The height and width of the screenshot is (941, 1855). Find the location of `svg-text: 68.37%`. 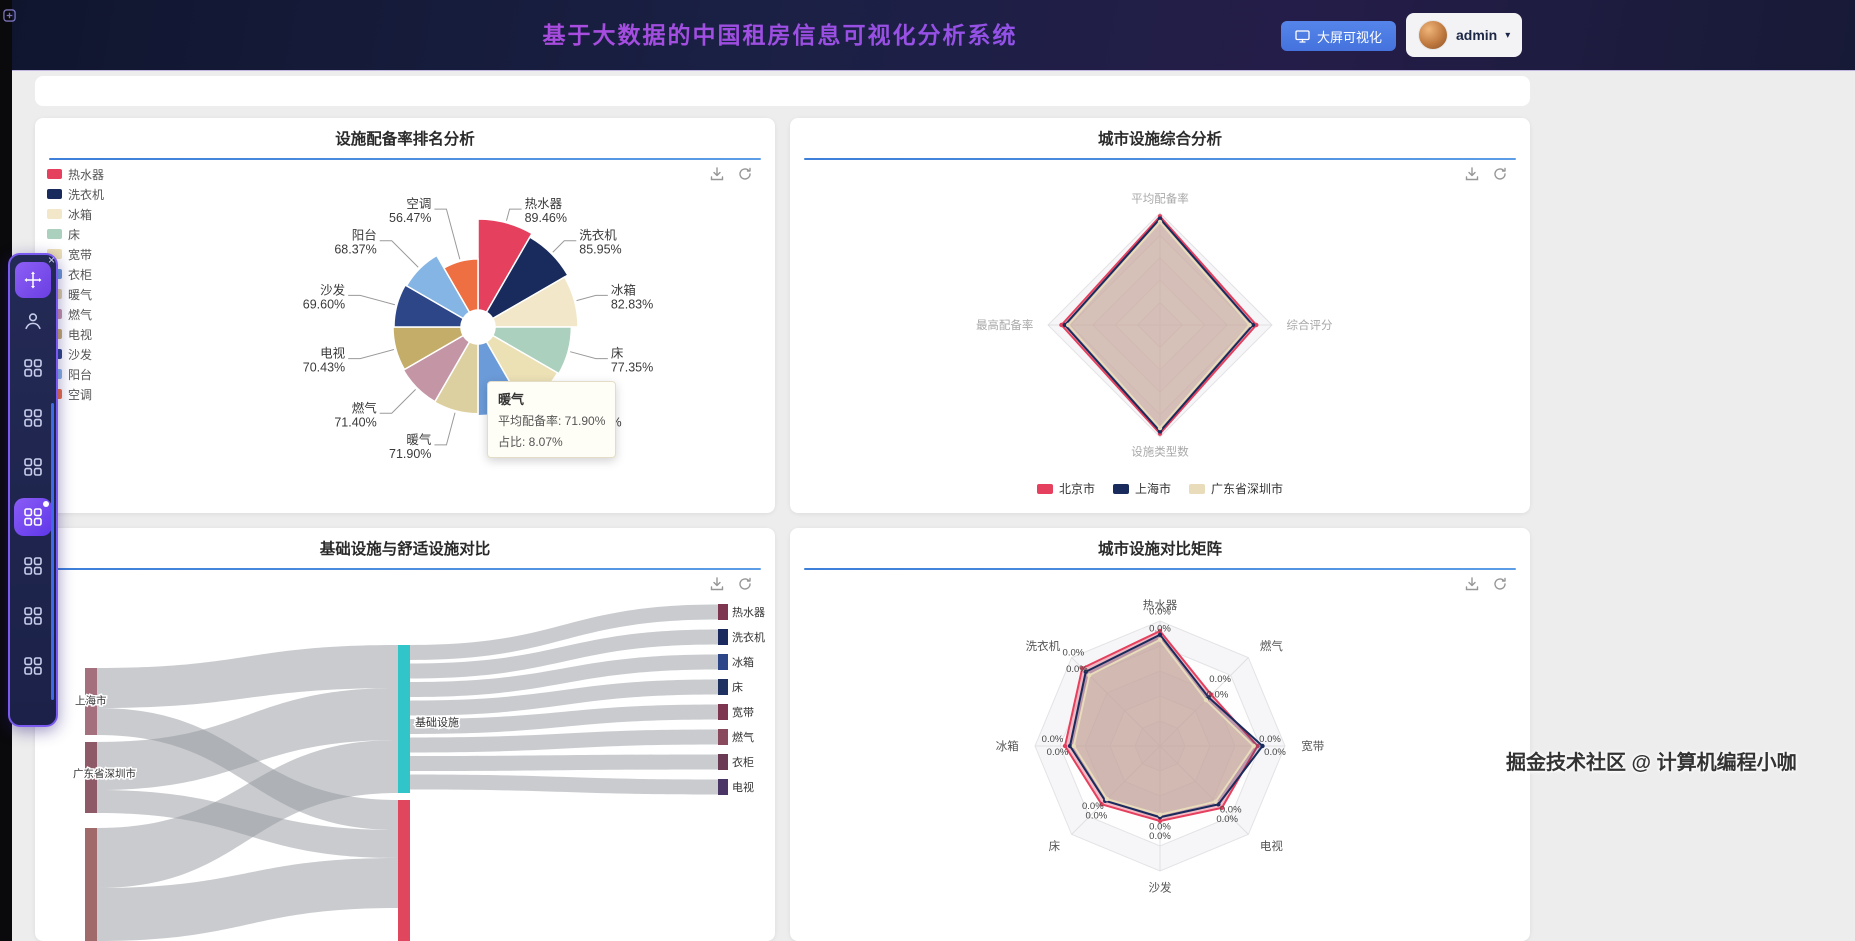

svg-text: 68.37% is located at coordinates (355, 250).